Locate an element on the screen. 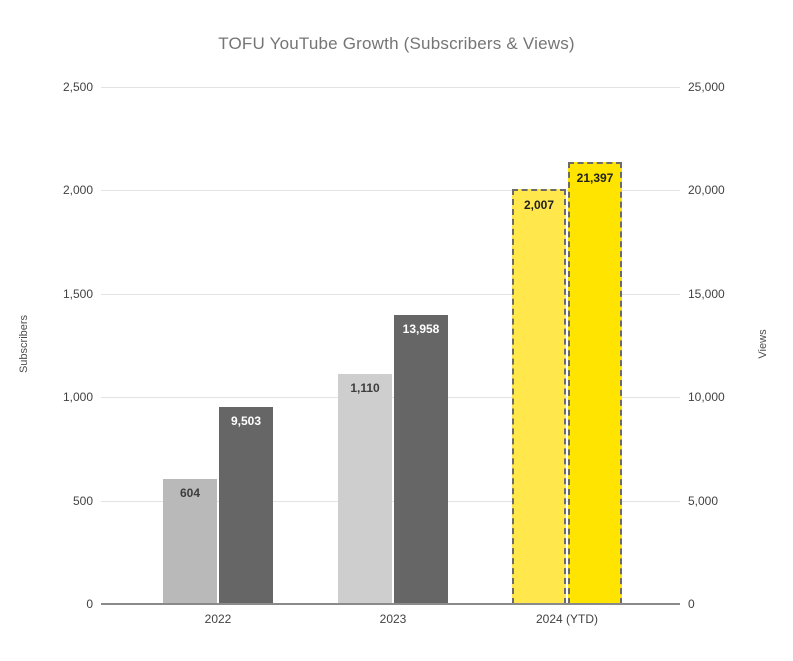 The height and width of the screenshot is (661, 793). bar-value-label: 2,007 is located at coordinates (539, 204).